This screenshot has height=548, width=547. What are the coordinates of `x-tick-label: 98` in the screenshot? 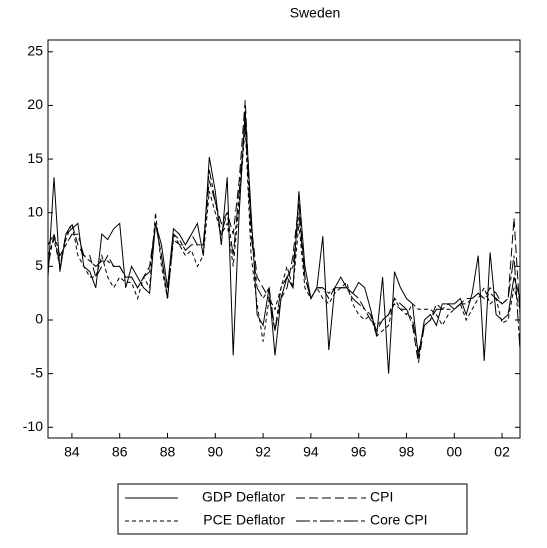 It's located at (407, 452).